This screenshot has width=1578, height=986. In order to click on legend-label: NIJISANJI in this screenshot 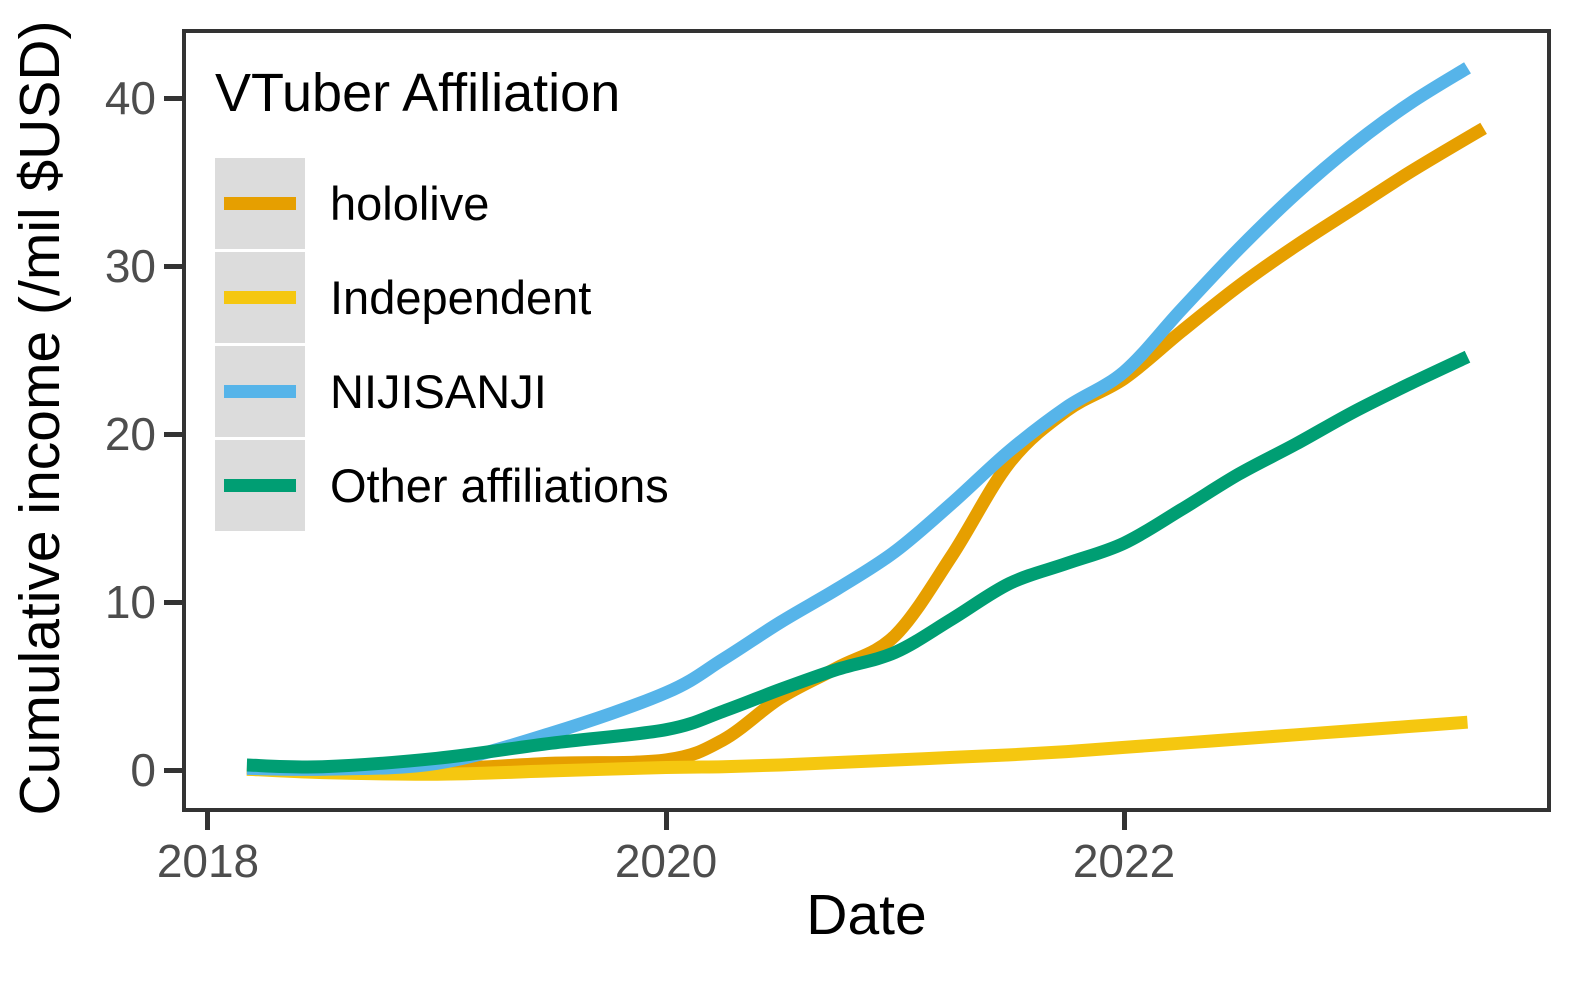, I will do `click(438, 391)`.